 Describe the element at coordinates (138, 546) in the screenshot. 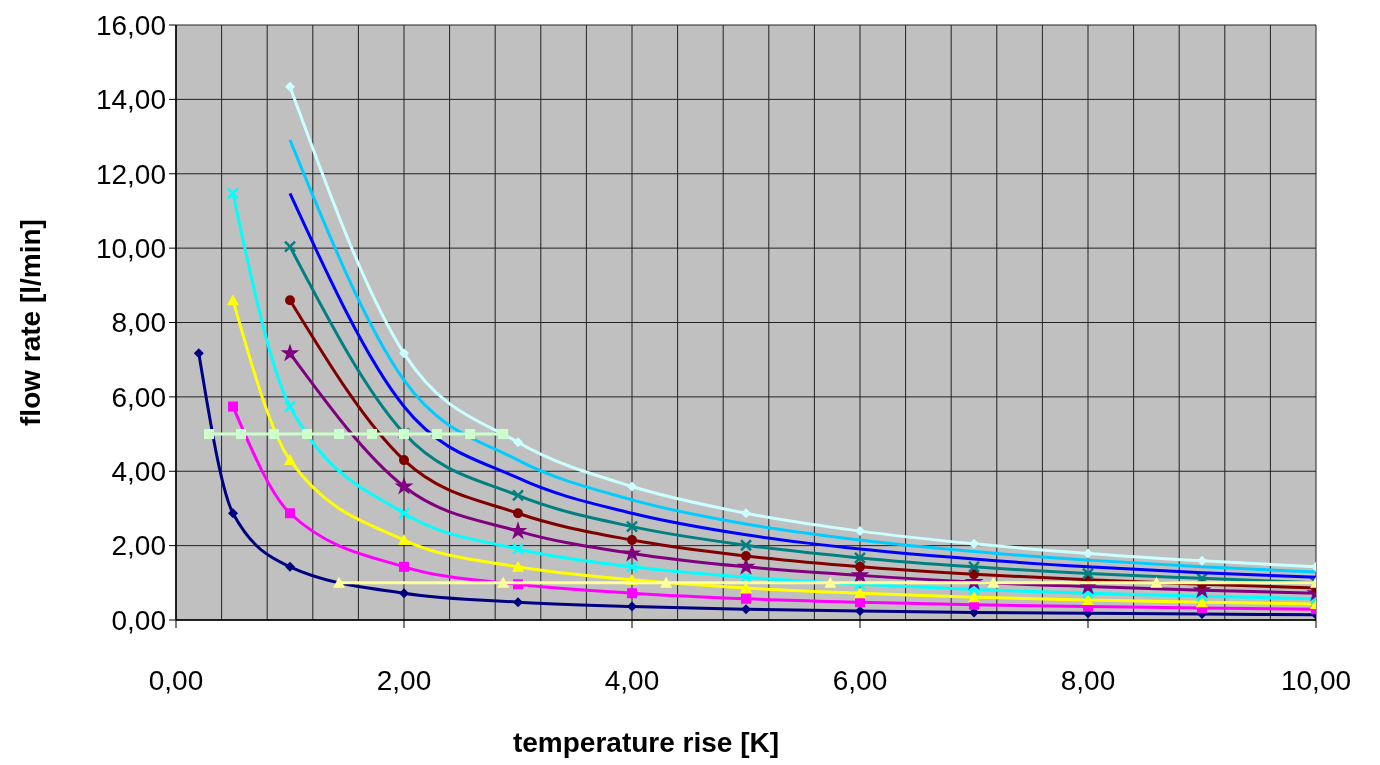

I see `y-tick-label: 2,00` at that location.